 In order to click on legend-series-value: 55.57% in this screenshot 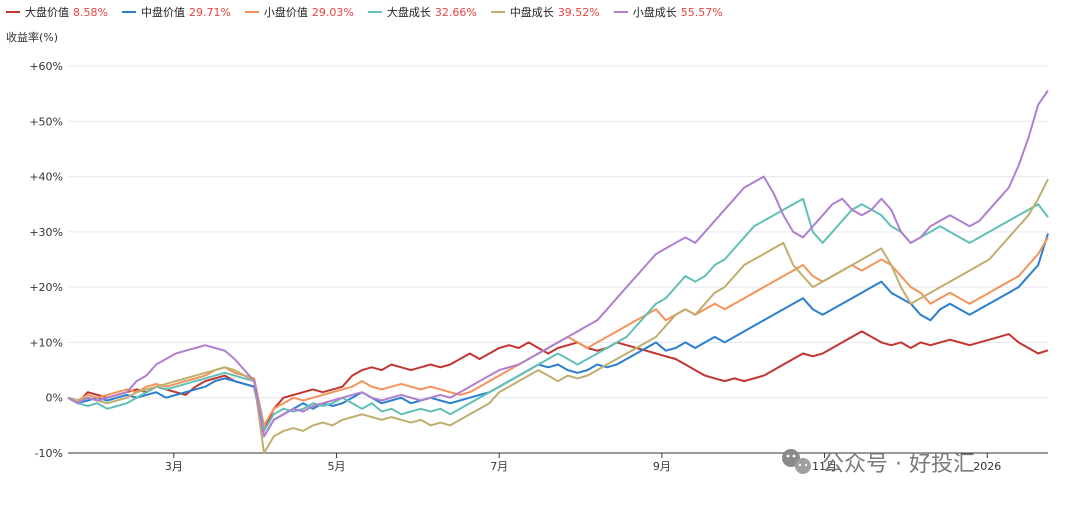, I will do `click(701, 12)`.